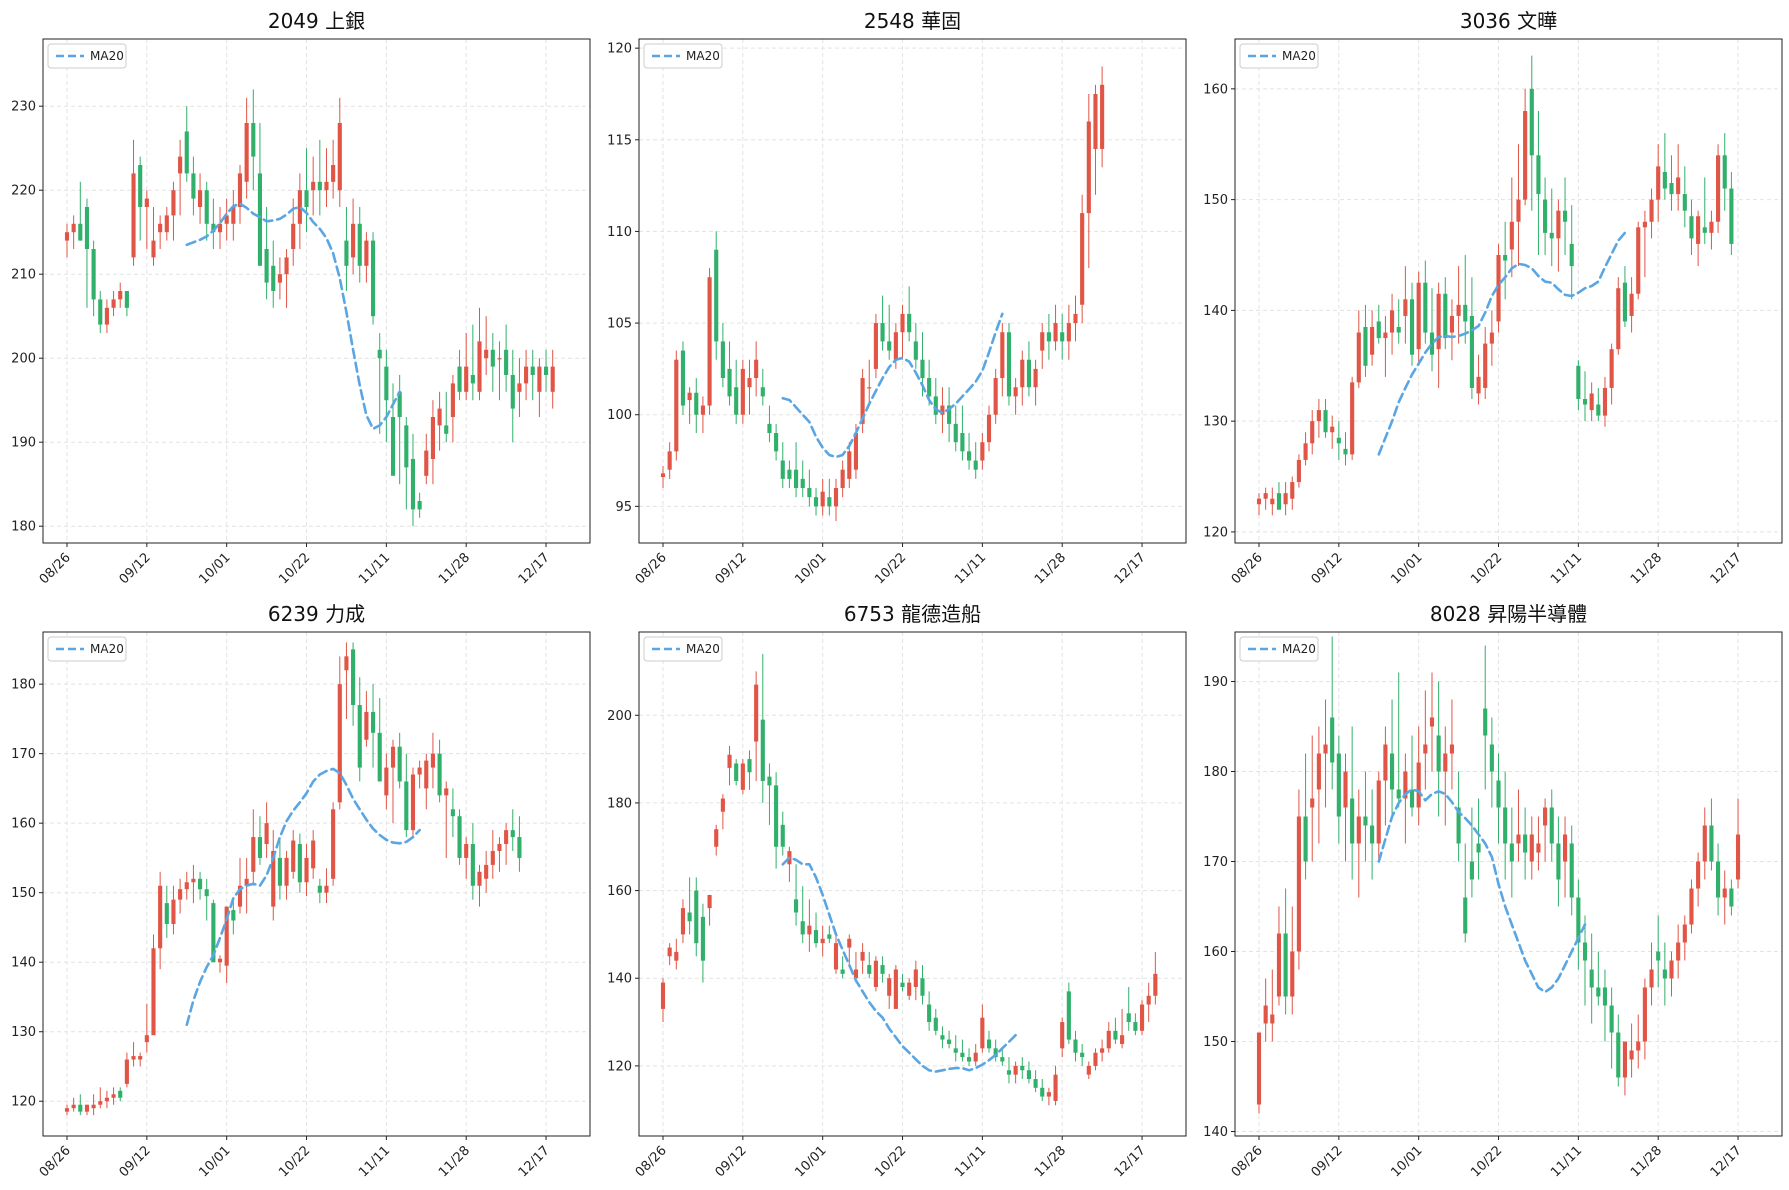  I want to click on y-tick-label: 120, so click(1215, 532).